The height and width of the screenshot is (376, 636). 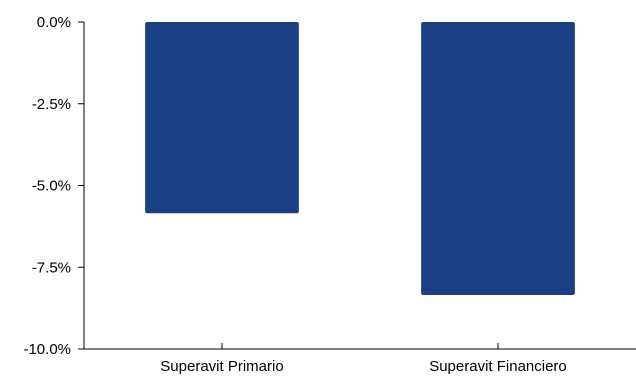 What do you see at coordinates (222, 118) in the screenshot?
I see `bar-superavit-primario` at bounding box center [222, 118].